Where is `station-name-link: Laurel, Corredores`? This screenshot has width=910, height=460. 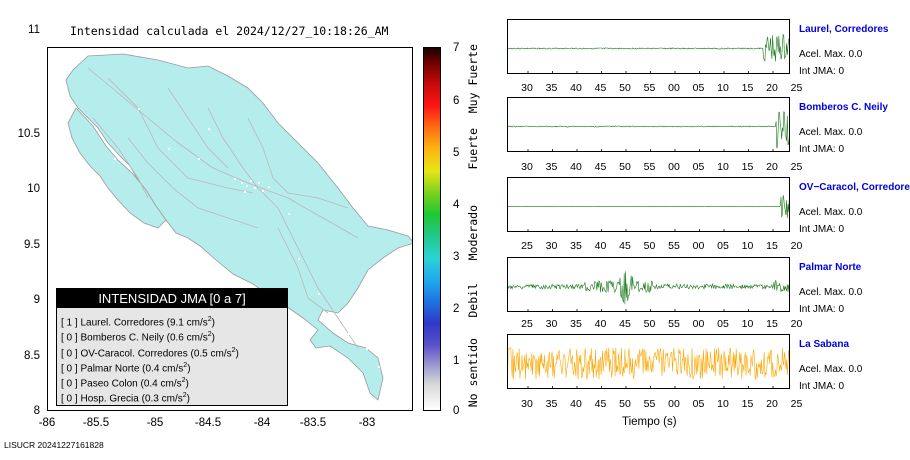 station-name-link: Laurel, Corredores is located at coordinates (844, 29).